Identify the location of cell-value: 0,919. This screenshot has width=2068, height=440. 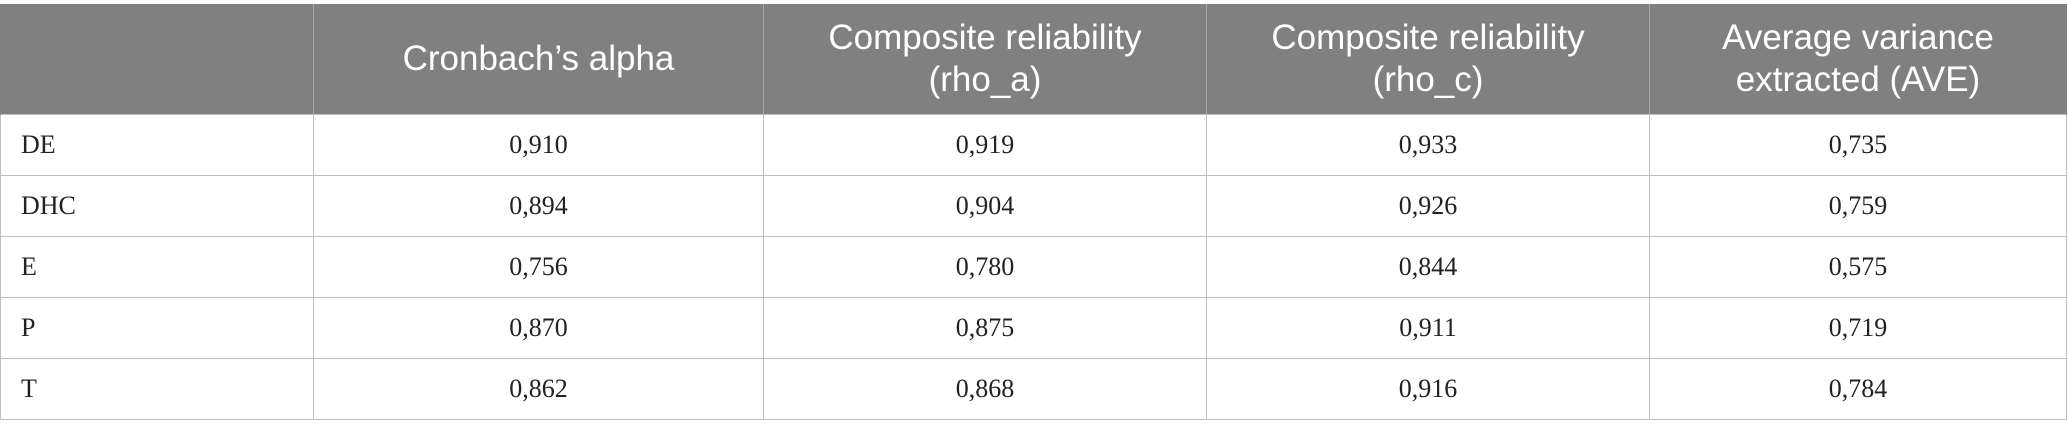
(985, 144).